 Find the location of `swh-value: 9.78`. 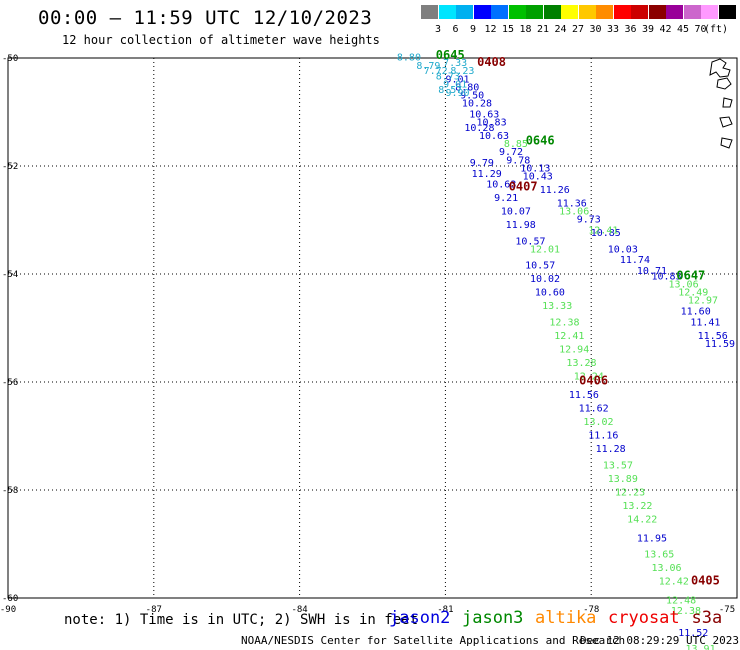

swh-value: 9.78 is located at coordinates (518, 160).